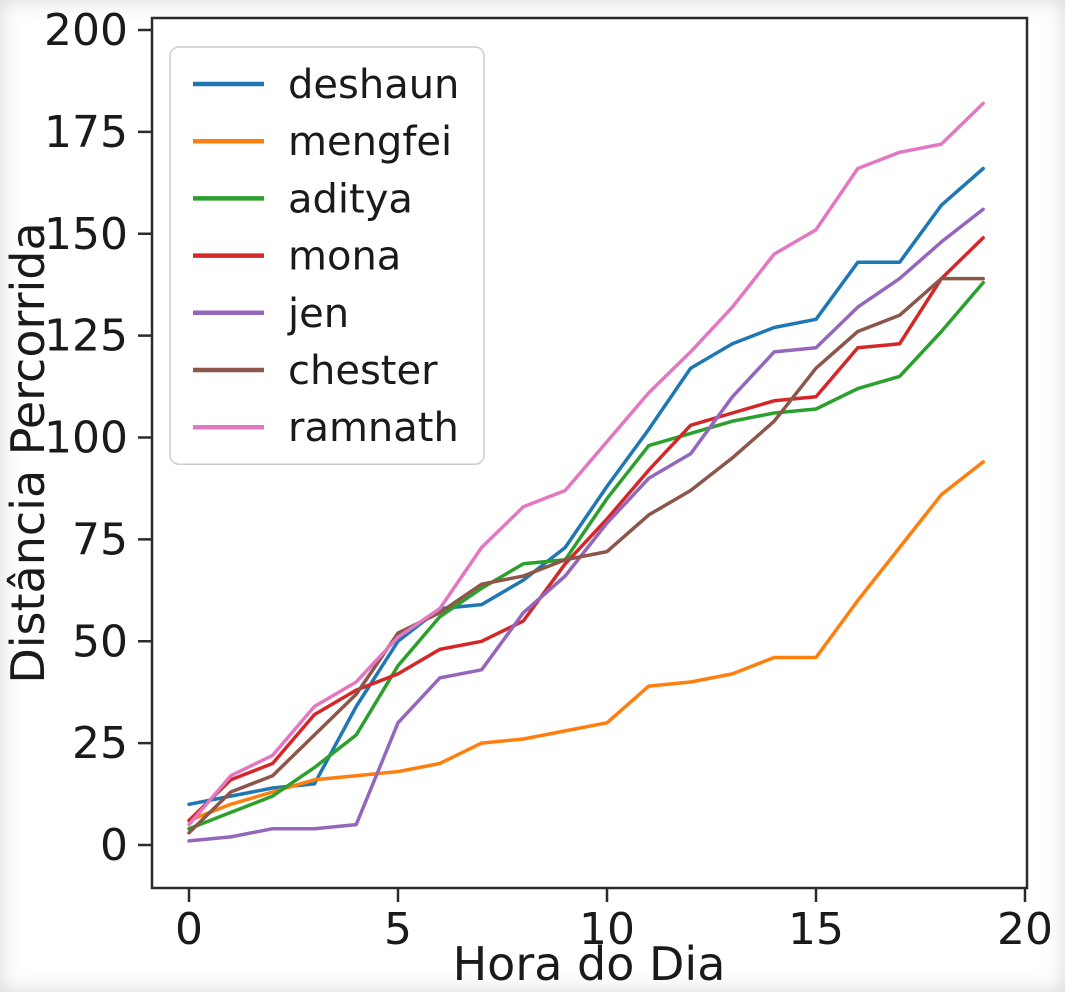 The height and width of the screenshot is (992, 1065). What do you see at coordinates (589, 964) in the screenshot?
I see `x-axis-title: Hora do Dia` at bounding box center [589, 964].